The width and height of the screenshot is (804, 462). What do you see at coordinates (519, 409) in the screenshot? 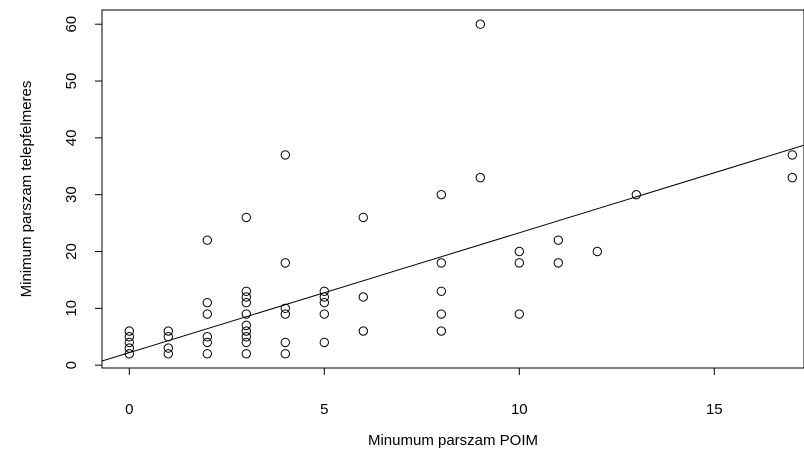
I see `x-tick-label: 10` at bounding box center [519, 409].